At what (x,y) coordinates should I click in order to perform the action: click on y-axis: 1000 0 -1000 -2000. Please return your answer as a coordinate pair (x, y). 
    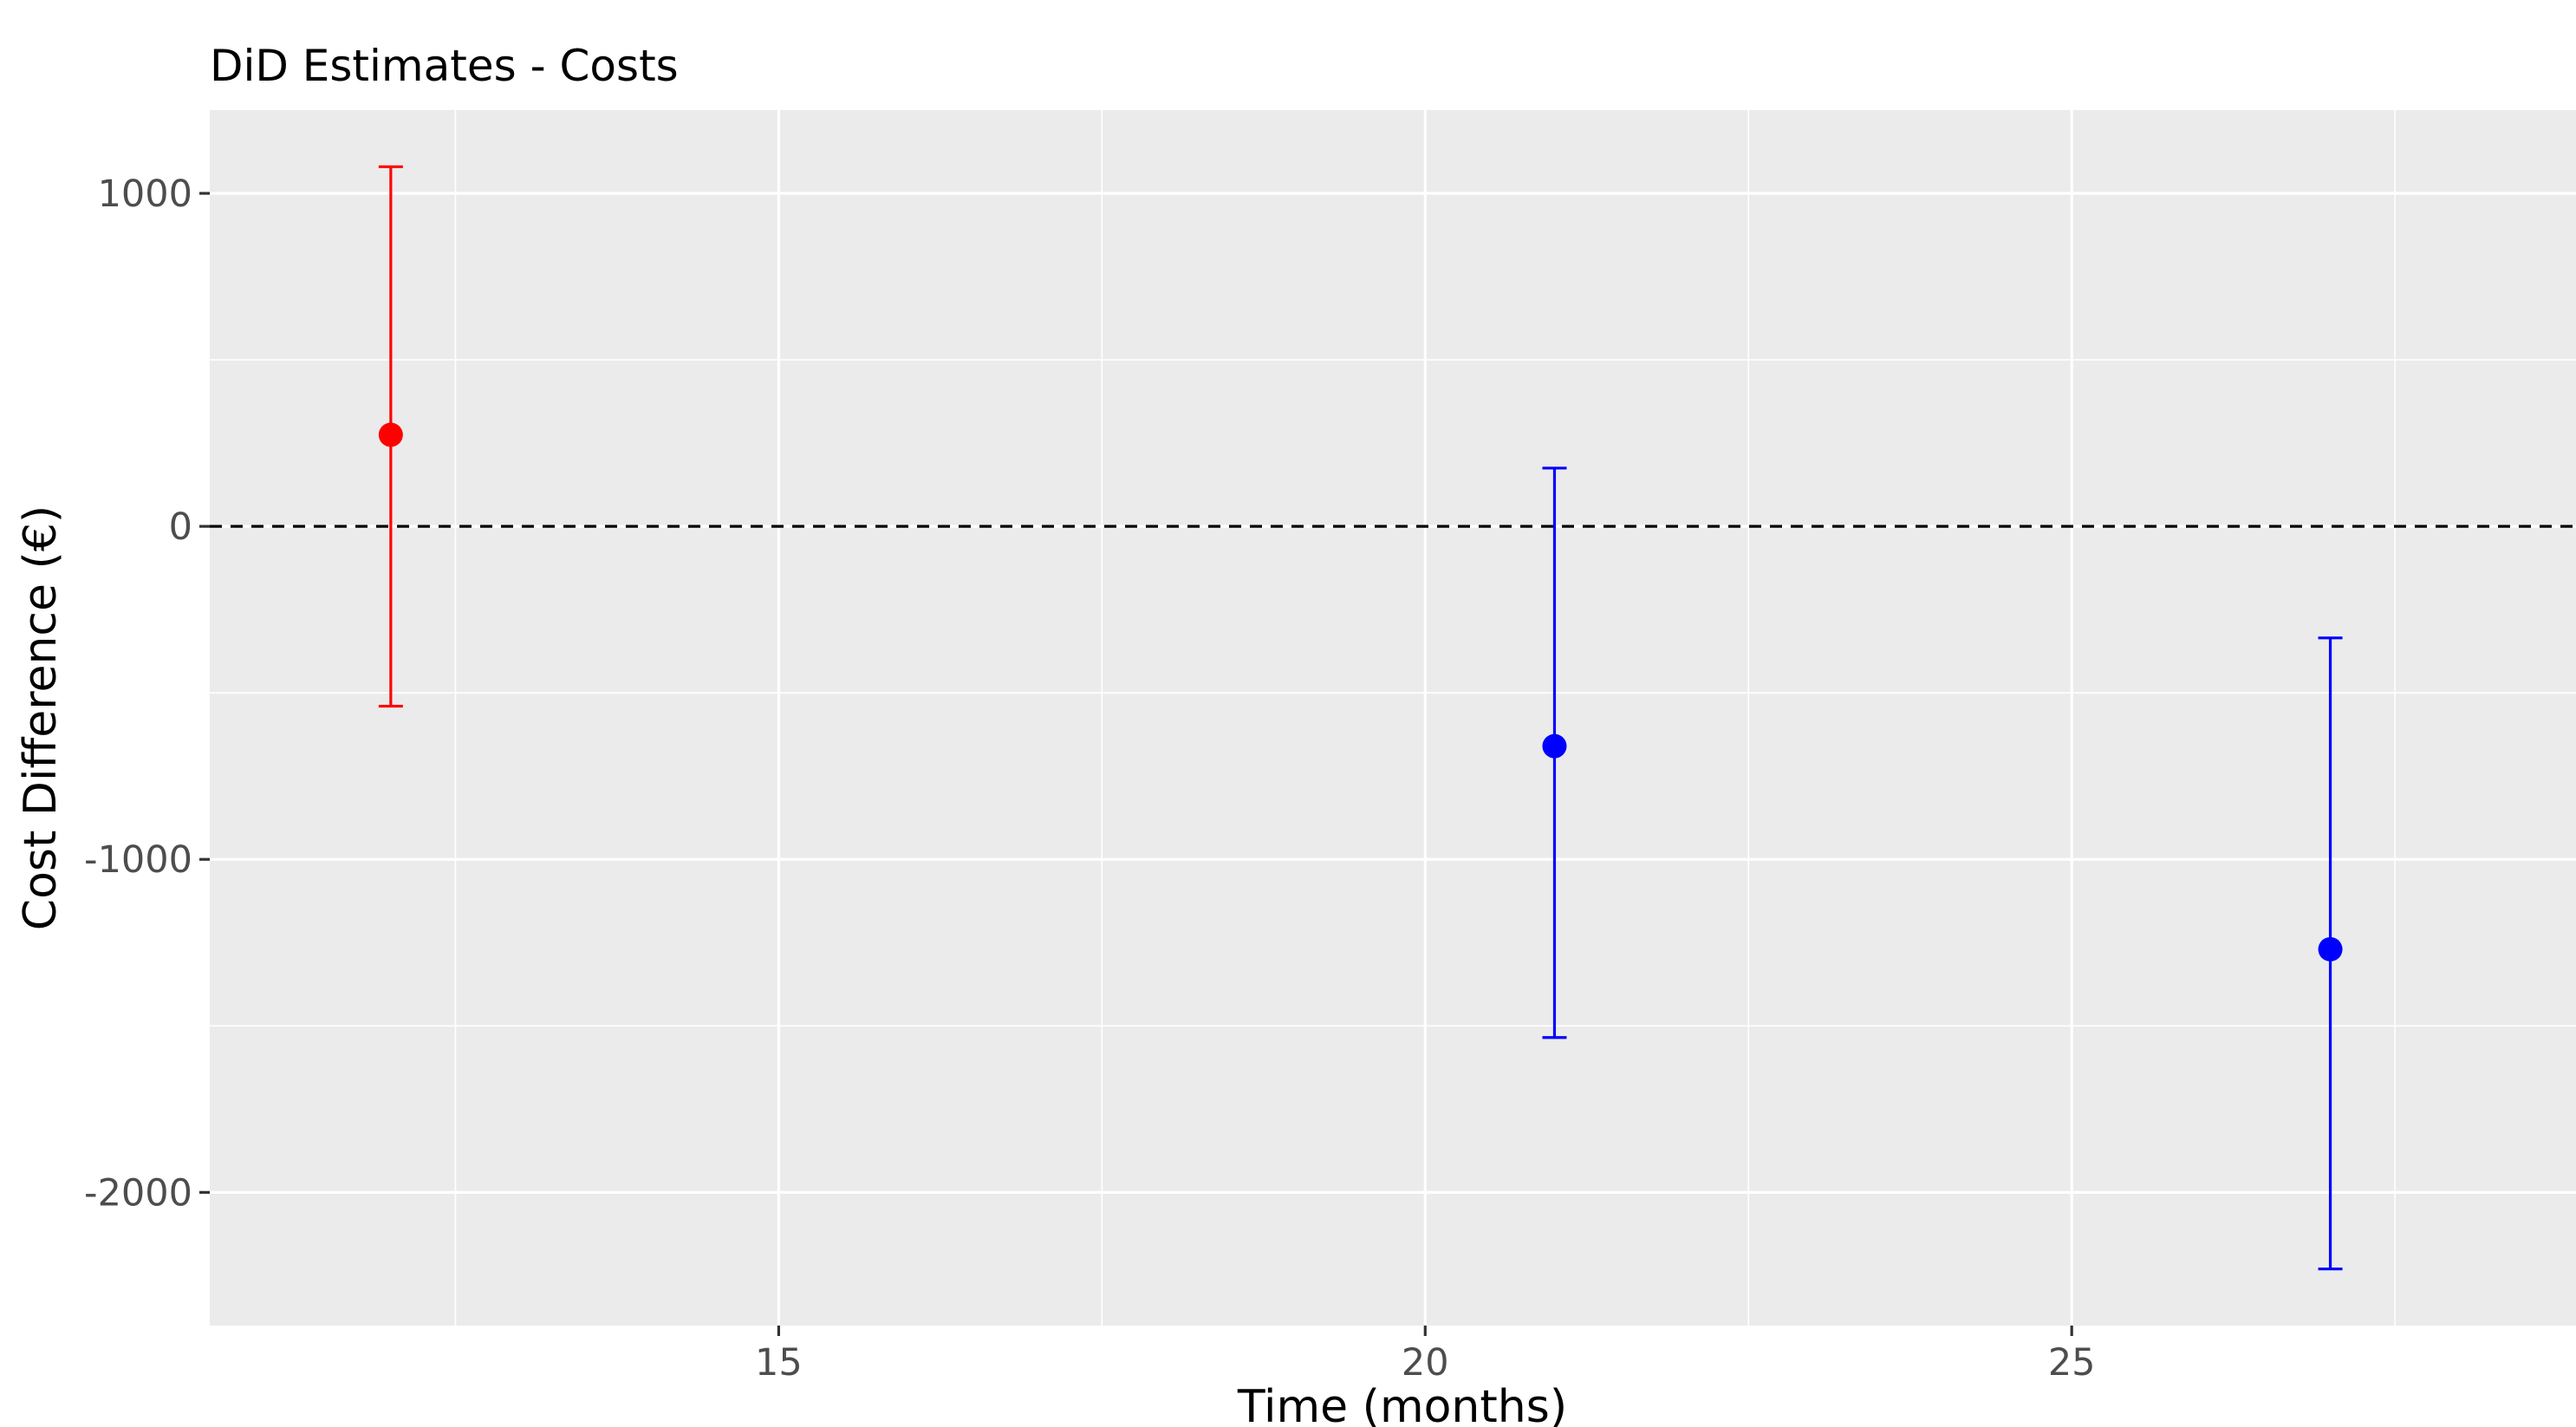
    Looking at the image, I should click on (147, 694).